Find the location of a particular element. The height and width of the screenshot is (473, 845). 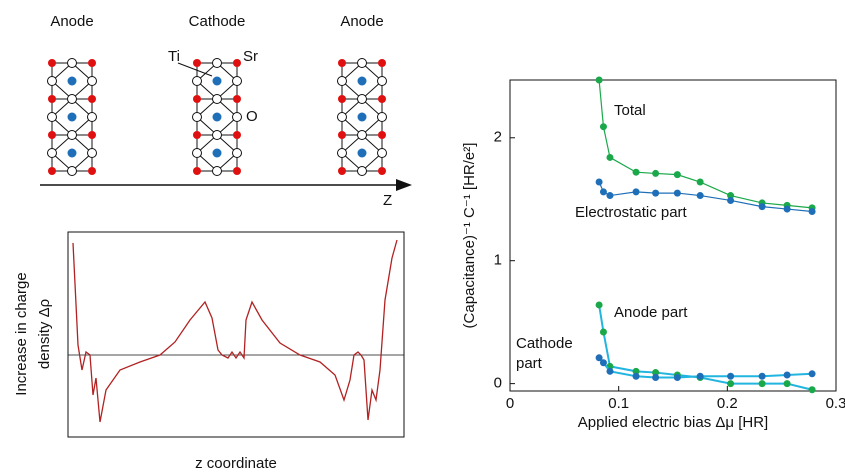

profile-xlabel: z coordinate is located at coordinates (236, 463).